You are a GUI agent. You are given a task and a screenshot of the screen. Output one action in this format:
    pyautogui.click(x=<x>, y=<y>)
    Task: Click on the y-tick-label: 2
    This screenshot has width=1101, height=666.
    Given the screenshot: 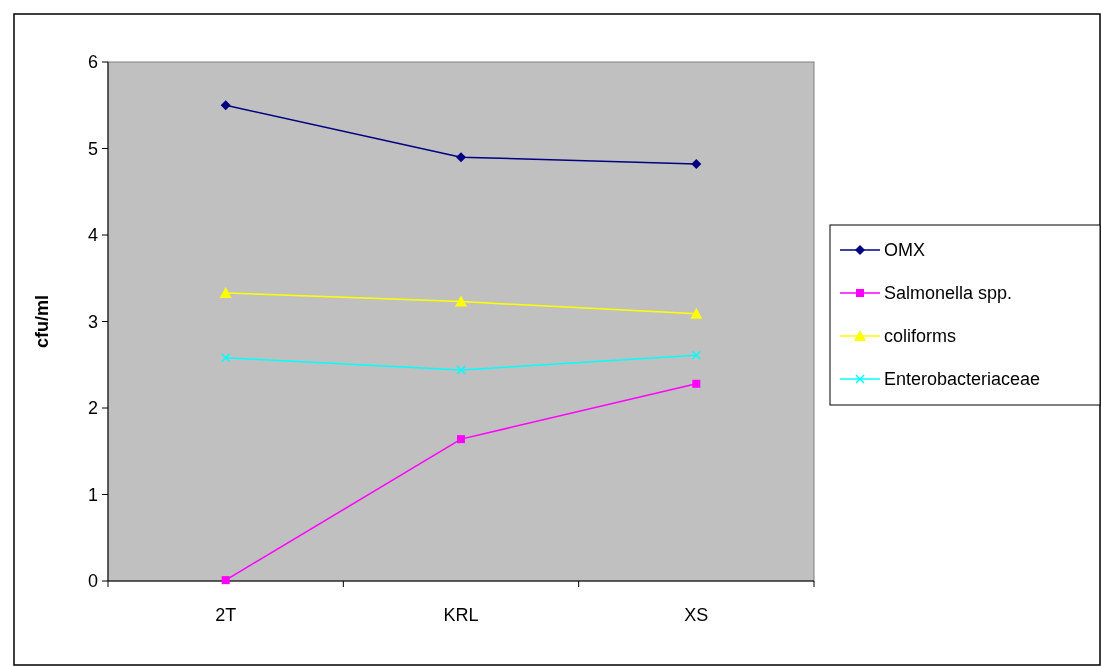 What is the action you would take?
    pyautogui.click(x=92, y=408)
    